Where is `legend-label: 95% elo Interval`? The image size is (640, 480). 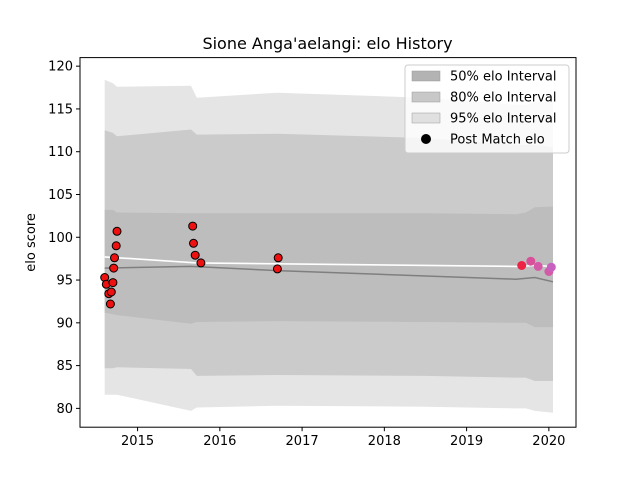 legend-label: 95% elo Interval is located at coordinates (503, 119).